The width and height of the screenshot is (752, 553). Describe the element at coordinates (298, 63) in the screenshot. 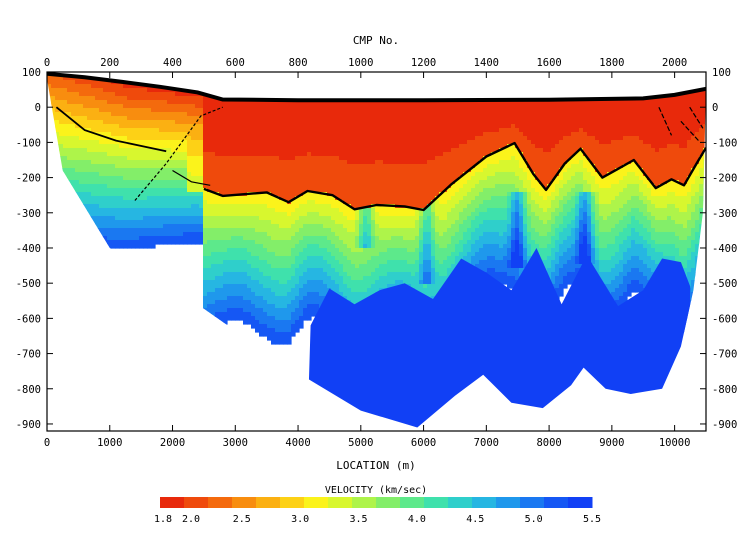

I see `cmp-tick-label: 800` at that location.